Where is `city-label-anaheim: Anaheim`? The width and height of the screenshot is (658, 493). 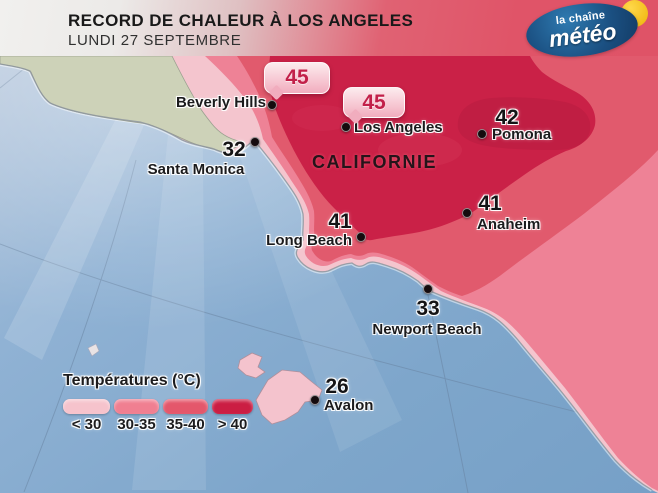 city-label-anaheim: Anaheim is located at coordinates (509, 224).